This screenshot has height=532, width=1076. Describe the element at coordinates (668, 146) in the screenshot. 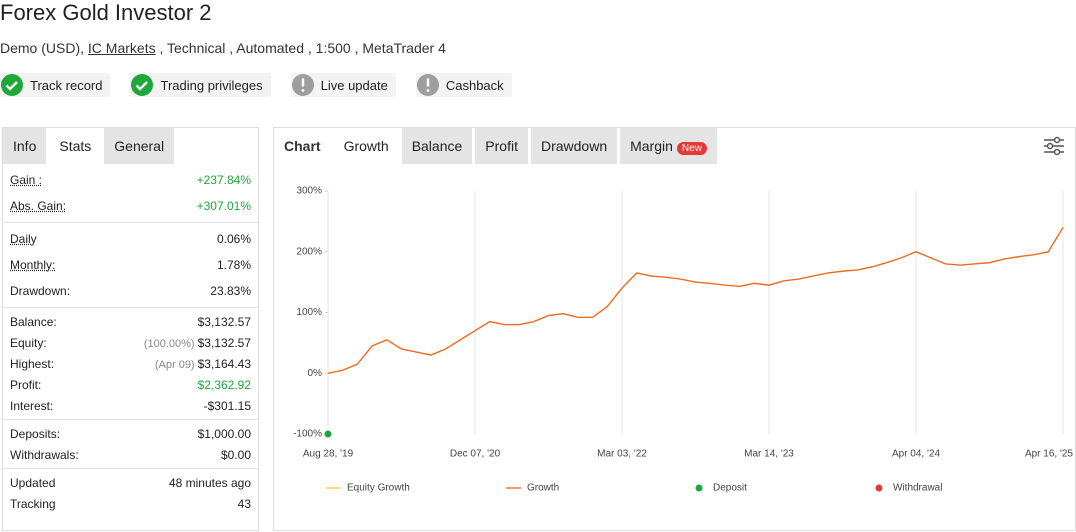

I see `tab: Margin New` at that location.